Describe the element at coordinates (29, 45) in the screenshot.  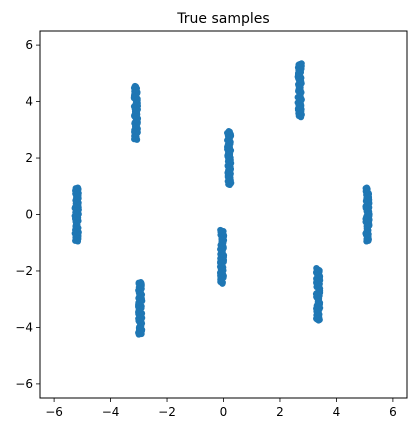
I see `y-tick-label: 6` at that location.